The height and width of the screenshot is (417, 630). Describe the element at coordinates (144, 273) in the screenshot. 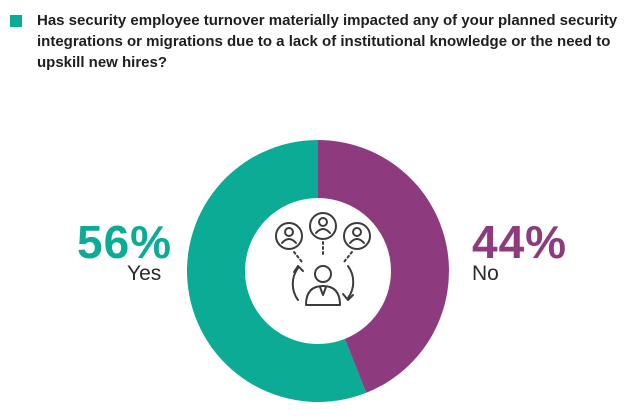

I see `yes-category-label: Yes` at that location.